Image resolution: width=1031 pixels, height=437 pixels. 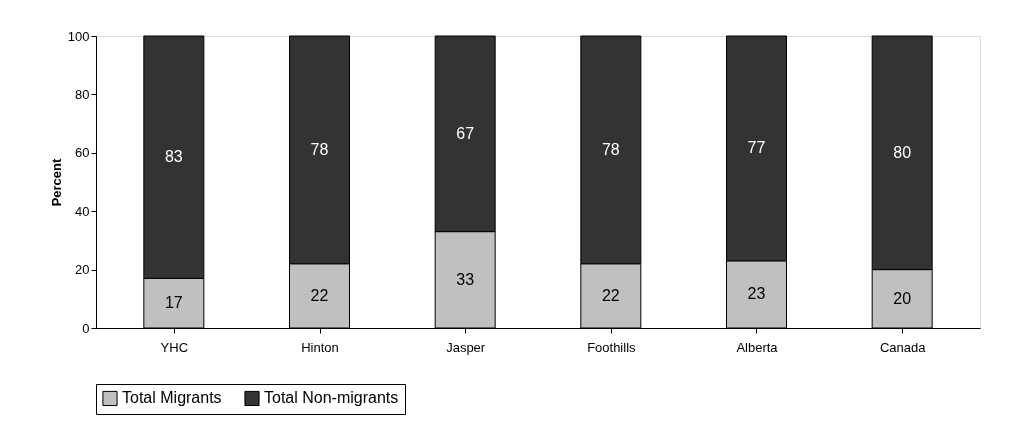 What do you see at coordinates (756, 294) in the screenshot?
I see `data-label: 23` at bounding box center [756, 294].